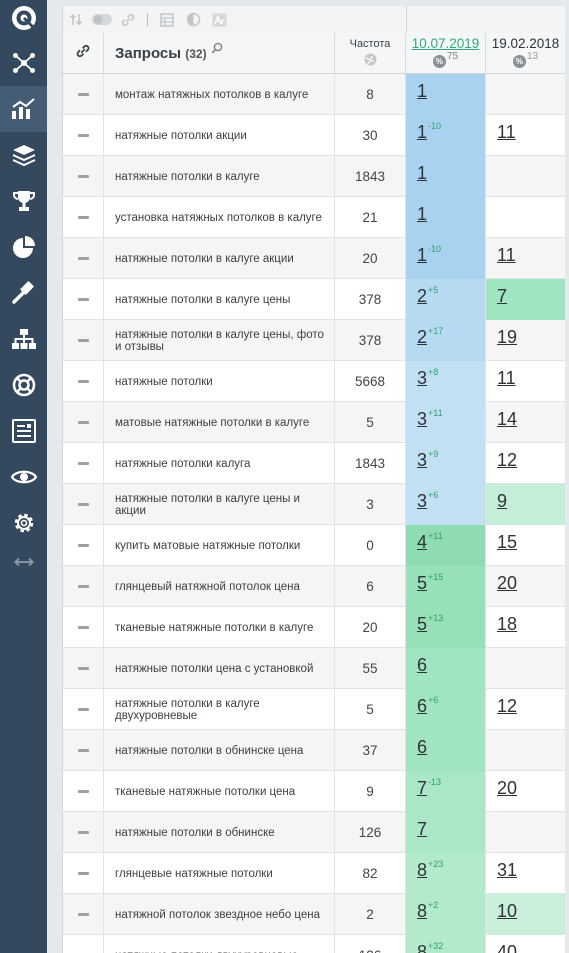 The height and width of the screenshot is (953, 569). Describe the element at coordinates (23, 339) in the screenshot. I see `sidebar-item-sitemap` at that location.